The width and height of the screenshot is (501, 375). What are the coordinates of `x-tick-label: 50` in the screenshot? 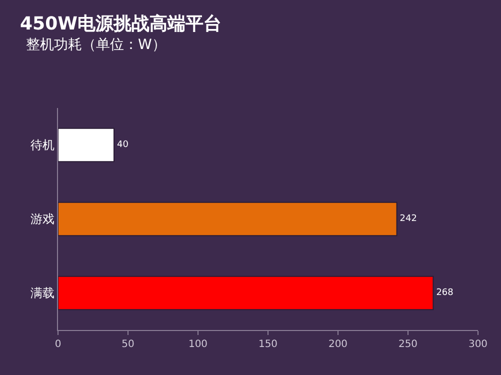 It's located at (128, 344).